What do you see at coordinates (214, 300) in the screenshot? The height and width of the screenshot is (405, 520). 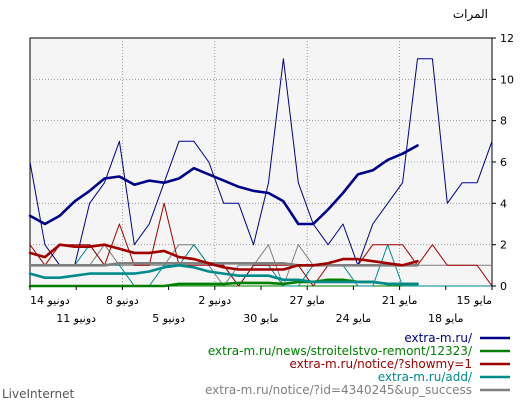 I see `x-tick-label-upper: 2 دونيو` at bounding box center [214, 300].